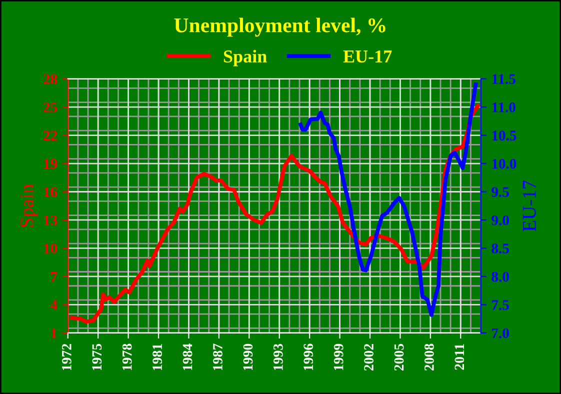 Image resolution: width=561 pixels, height=394 pixels. What do you see at coordinates (127, 357) in the screenshot?
I see `x-tick-label: 1978` at bounding box center [127, 357].